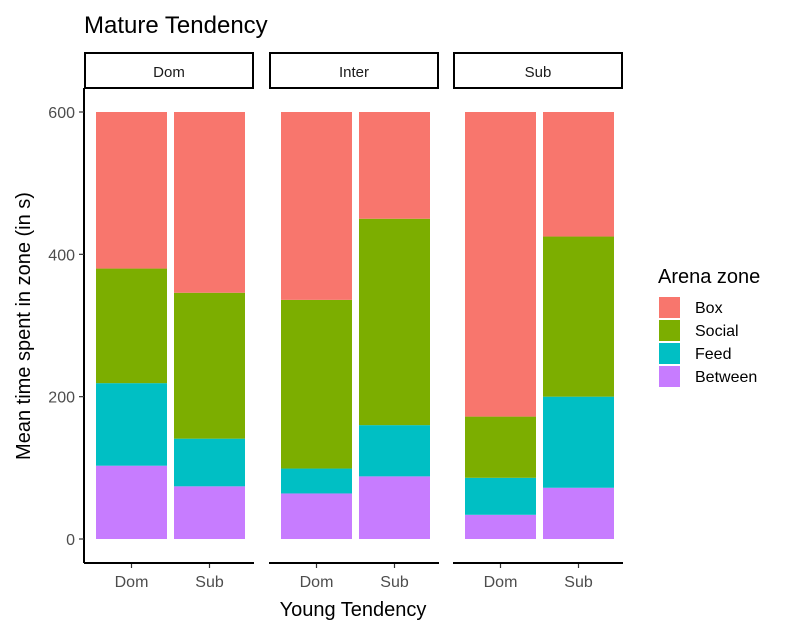 Image resolution: width=805 pixels, height=632 pixels. I want to click on panel-strip-label: Sub, so click(538, 72).